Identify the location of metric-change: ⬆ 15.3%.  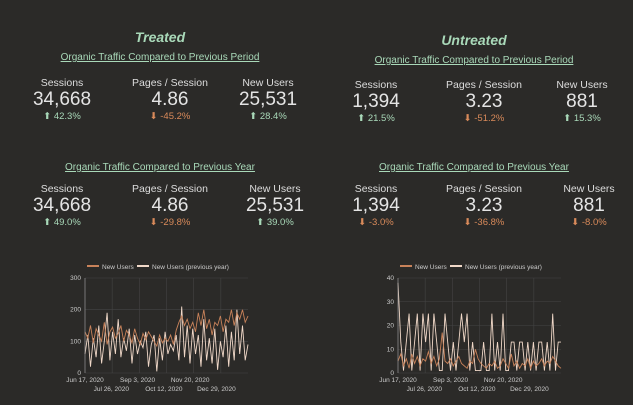
(582, 118).